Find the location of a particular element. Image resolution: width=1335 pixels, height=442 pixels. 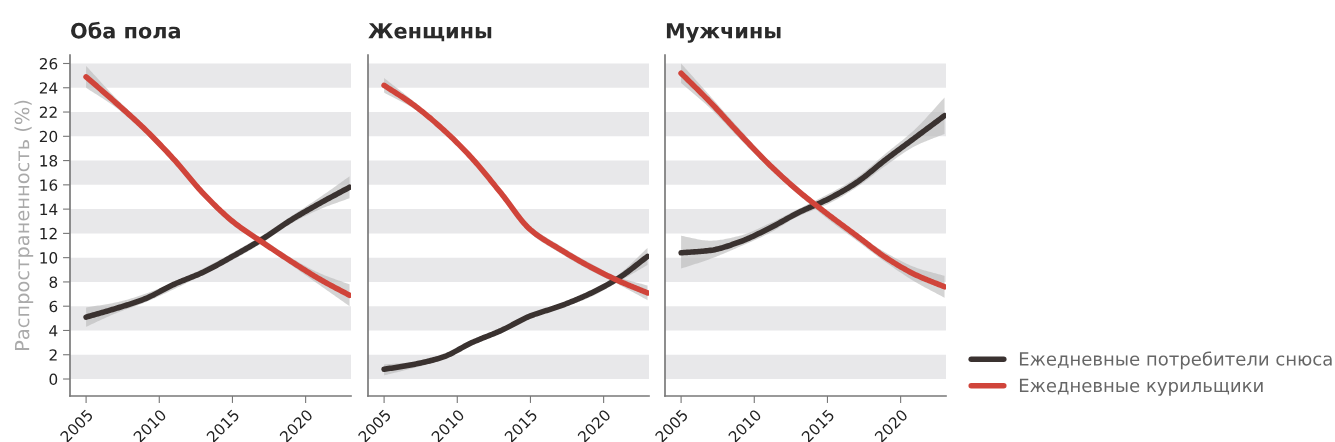

chart-title: Мужчины is located at coordinates (723, 33).